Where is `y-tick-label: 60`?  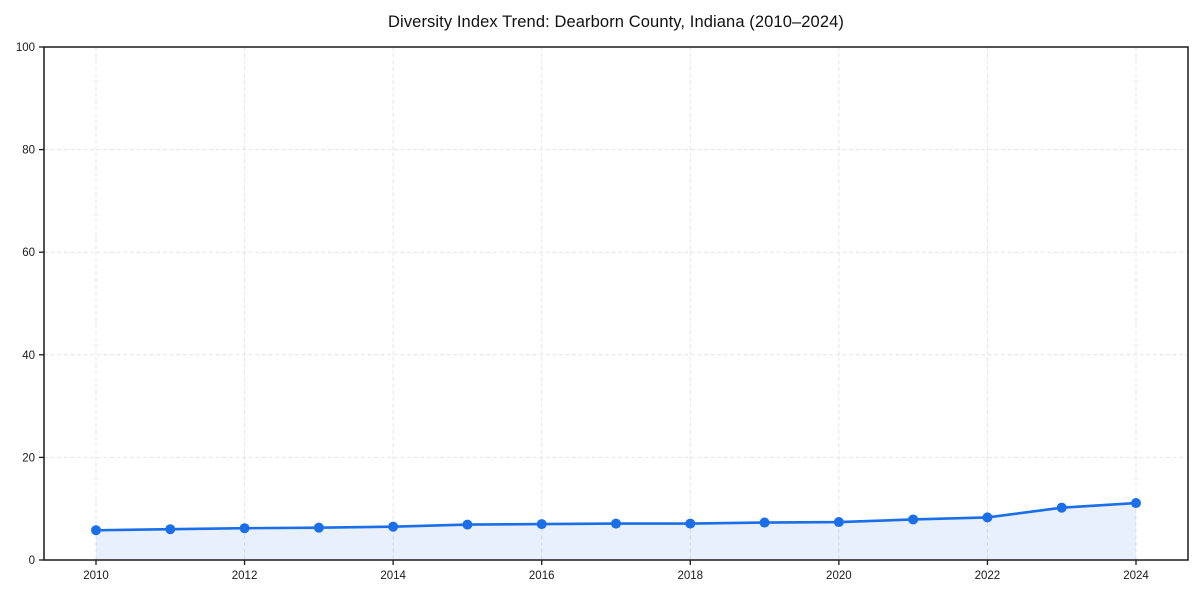 y-tick-label: 60 is located at coordinates (28, 253).